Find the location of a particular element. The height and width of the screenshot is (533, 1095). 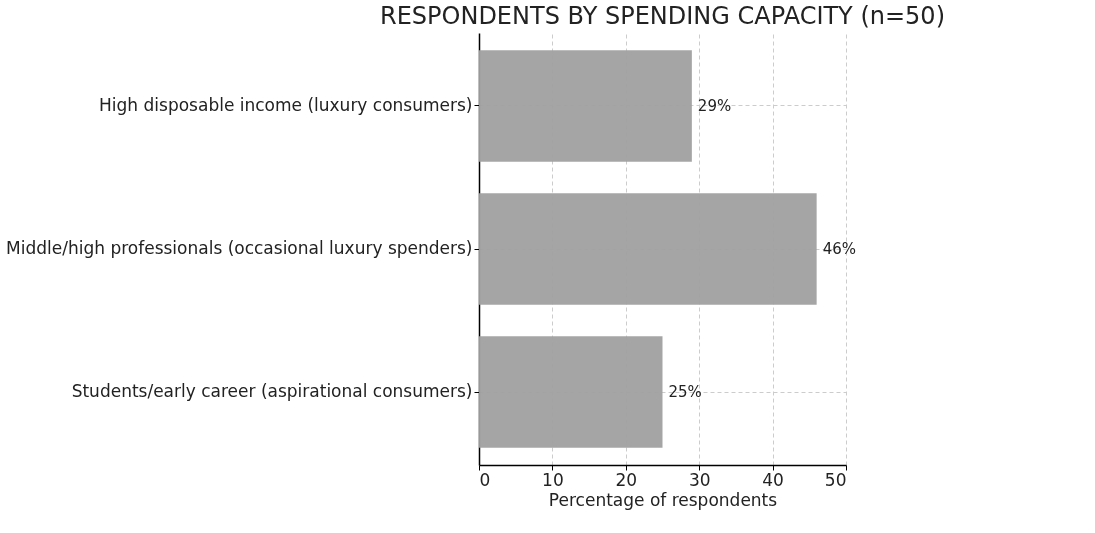

y-tick-label: Middle/high professionals (occasional luxury spenders) is located at coordinates (239, 248).